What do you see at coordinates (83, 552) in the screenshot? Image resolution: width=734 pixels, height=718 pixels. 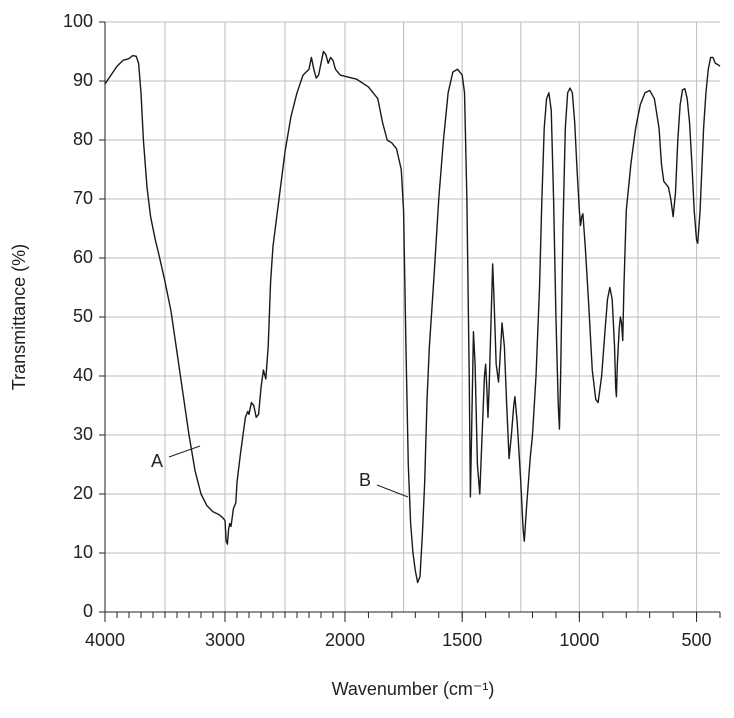 I see `y-tick-label: 10` at bounding box center [83, 552].